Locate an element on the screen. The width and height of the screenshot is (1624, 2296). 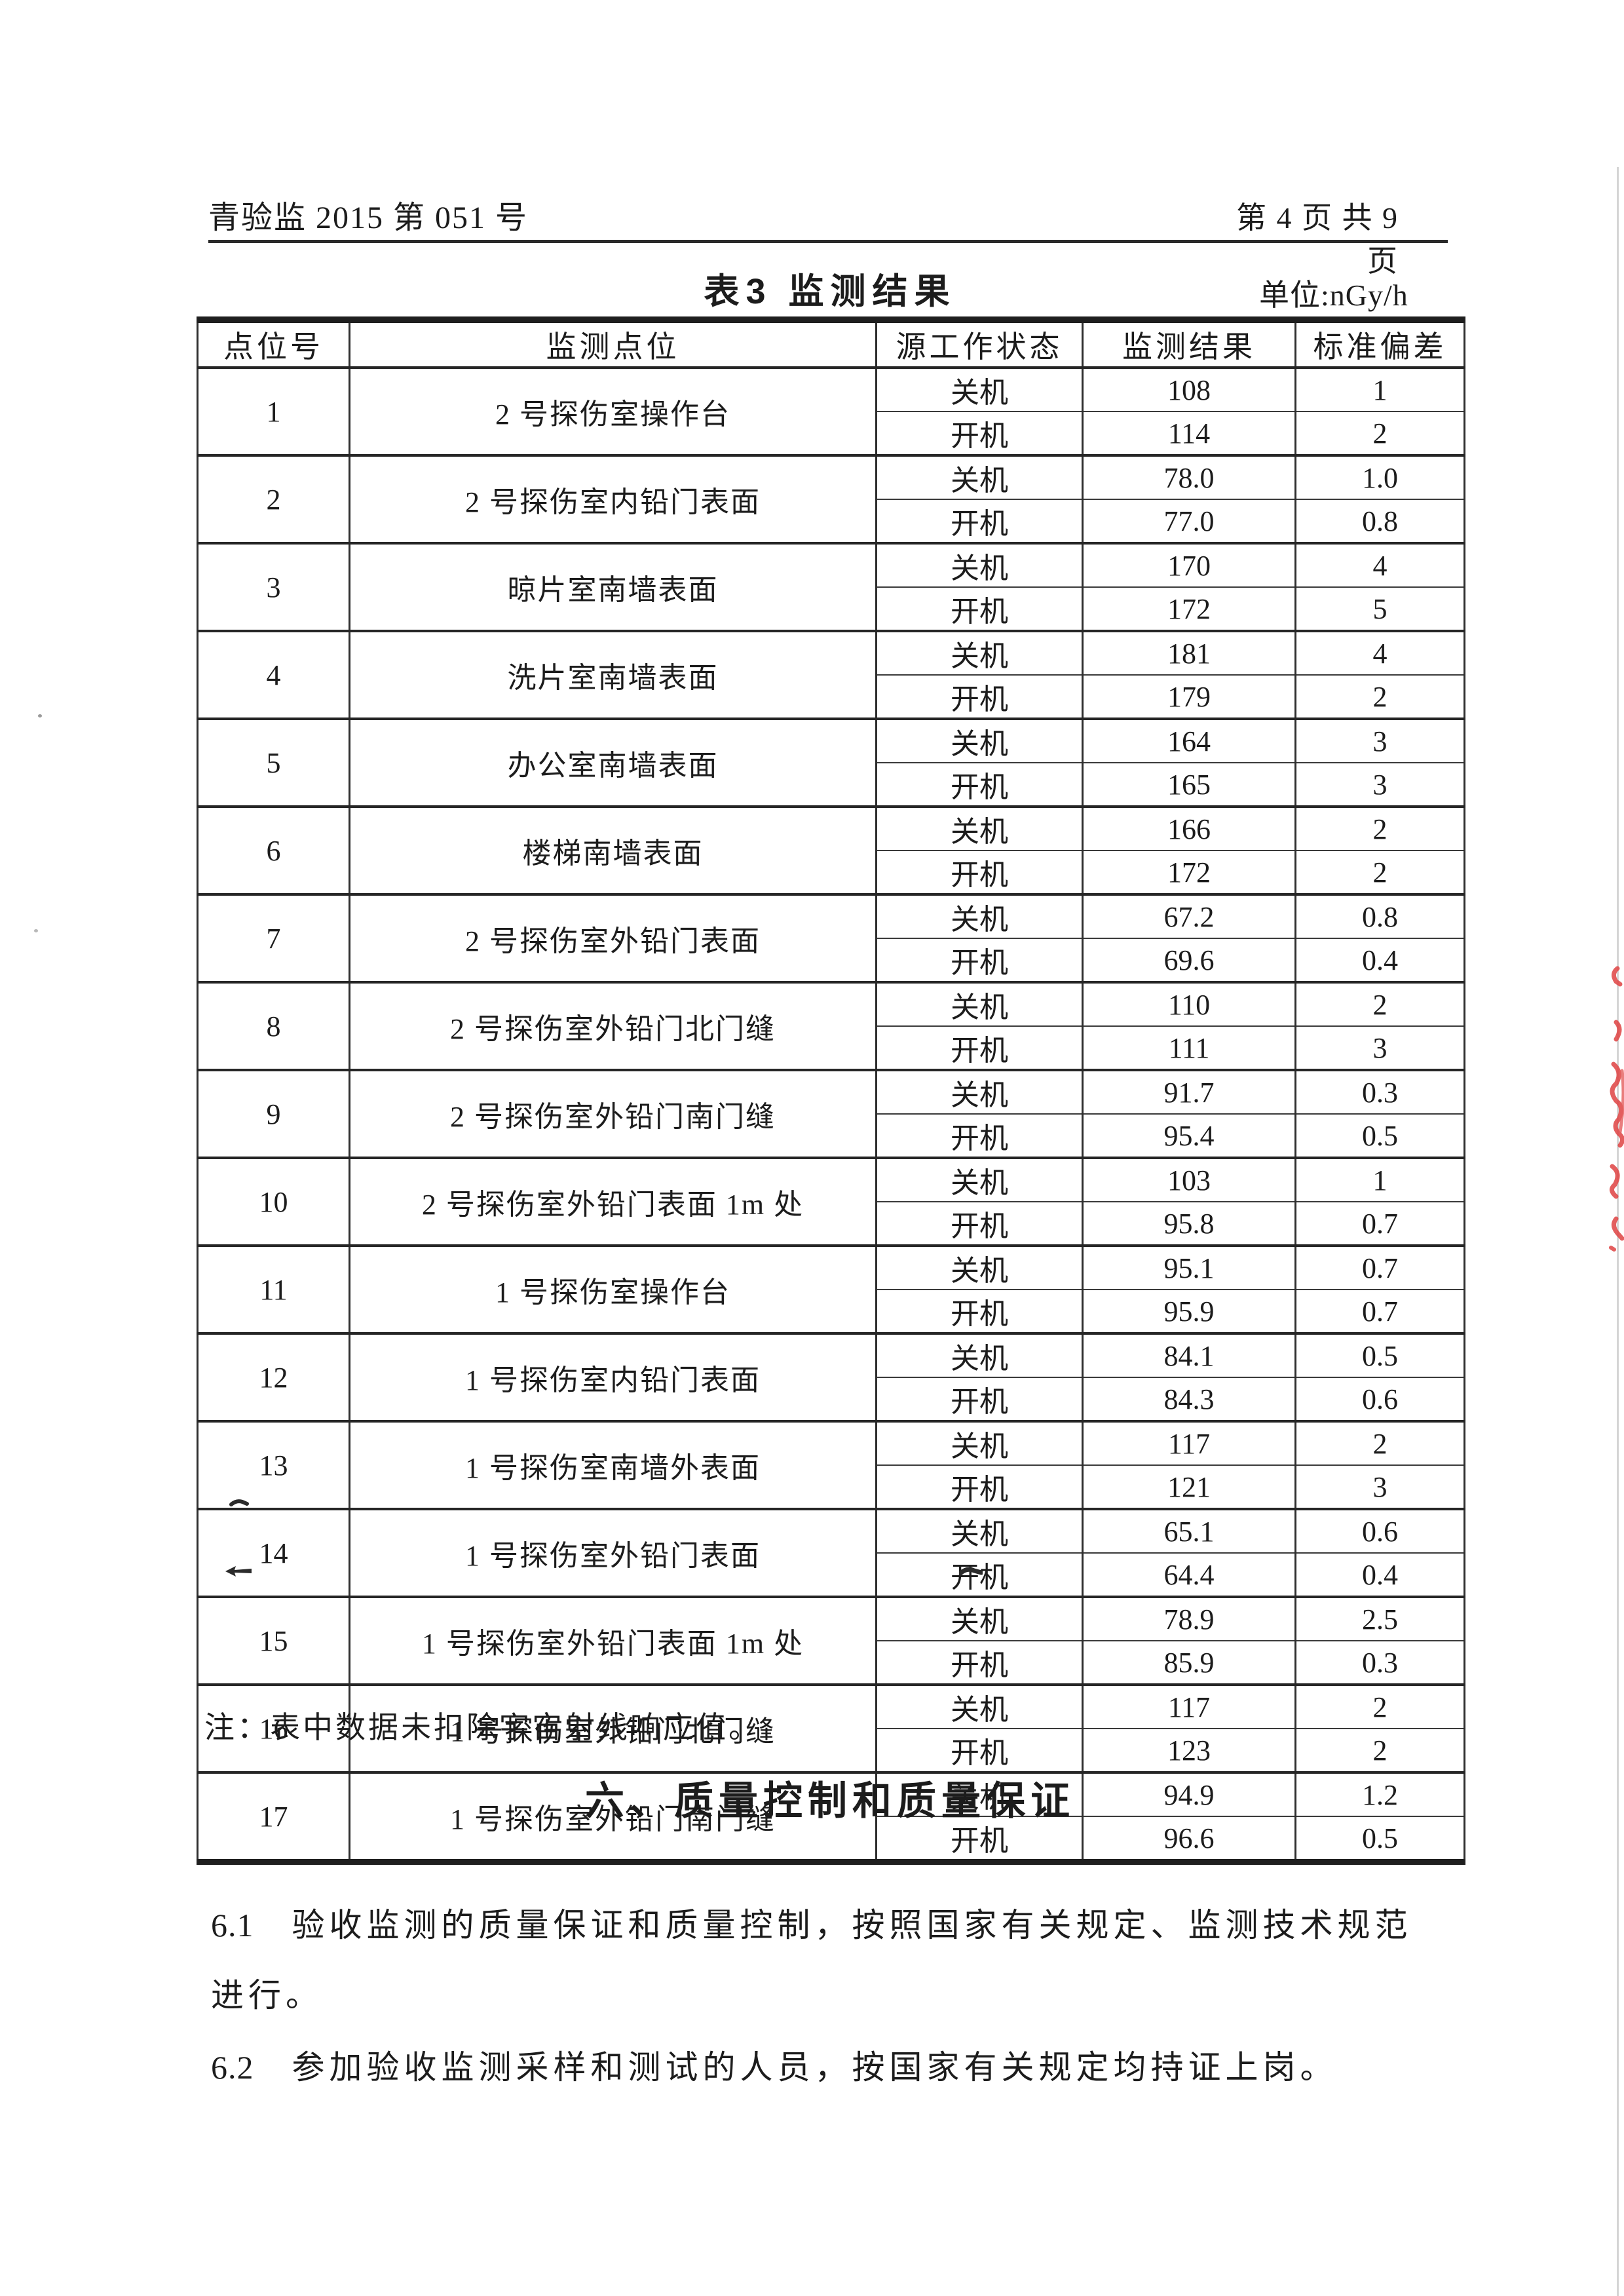
cell-location: 2 号探伤室外铅门北门缝 is located at coordinates (613, 1025).